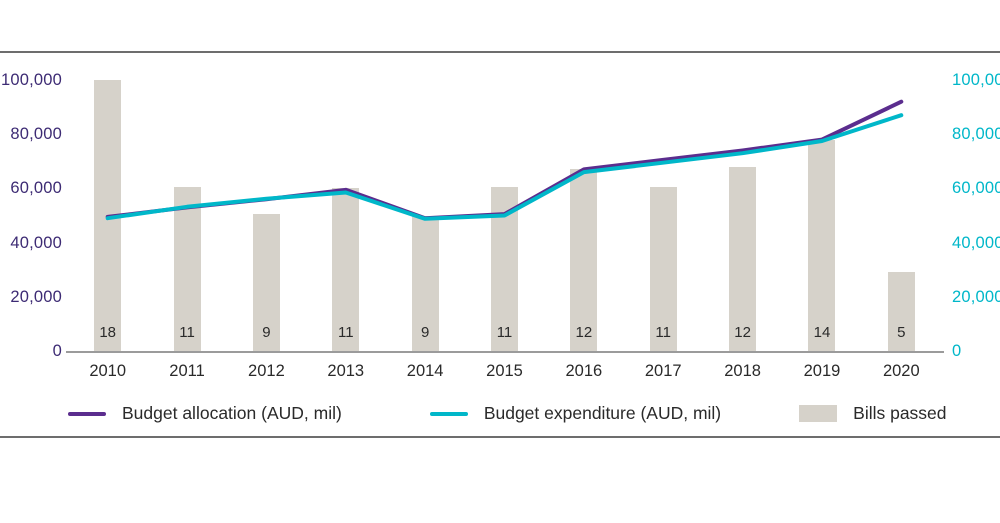  I want to click on left-axis-tick-label: 40,000, so click(36, 242).